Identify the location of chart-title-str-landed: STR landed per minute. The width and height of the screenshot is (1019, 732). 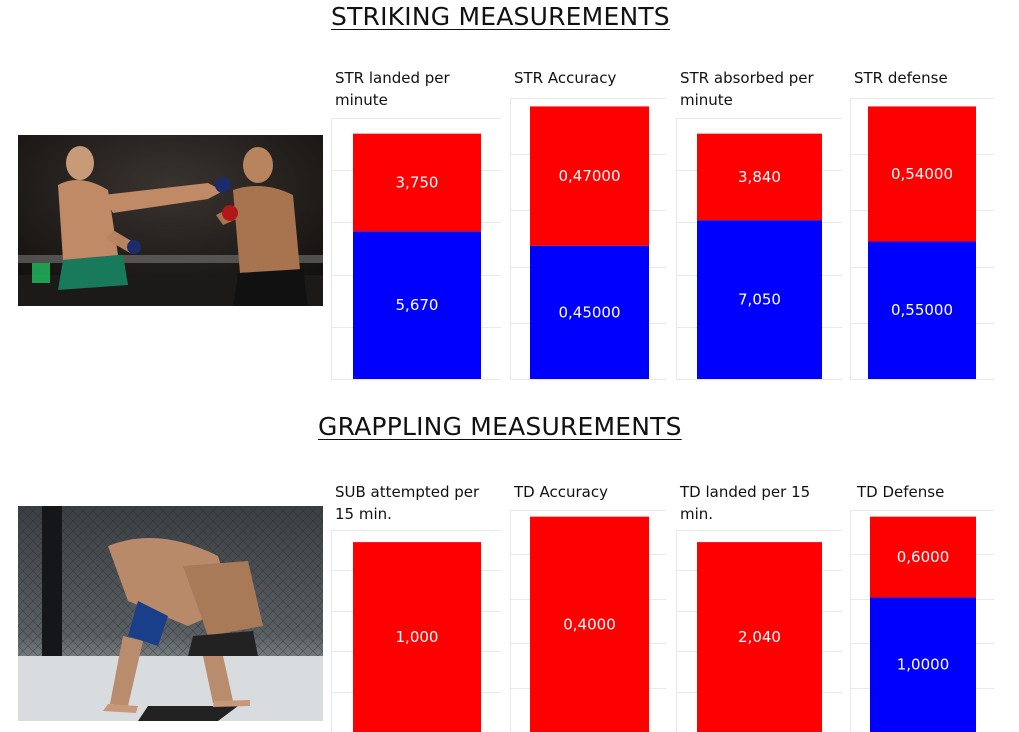
(392, 89).